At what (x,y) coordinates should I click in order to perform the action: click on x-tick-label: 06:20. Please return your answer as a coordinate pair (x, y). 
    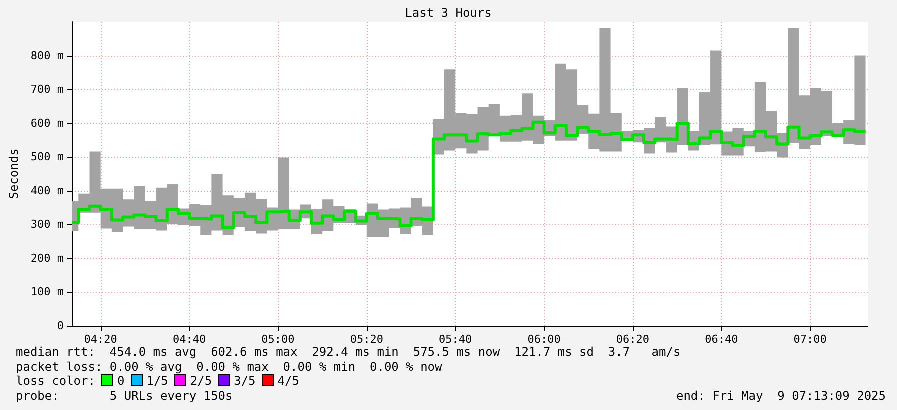
    Looking at the image, I should click on (633, 339).